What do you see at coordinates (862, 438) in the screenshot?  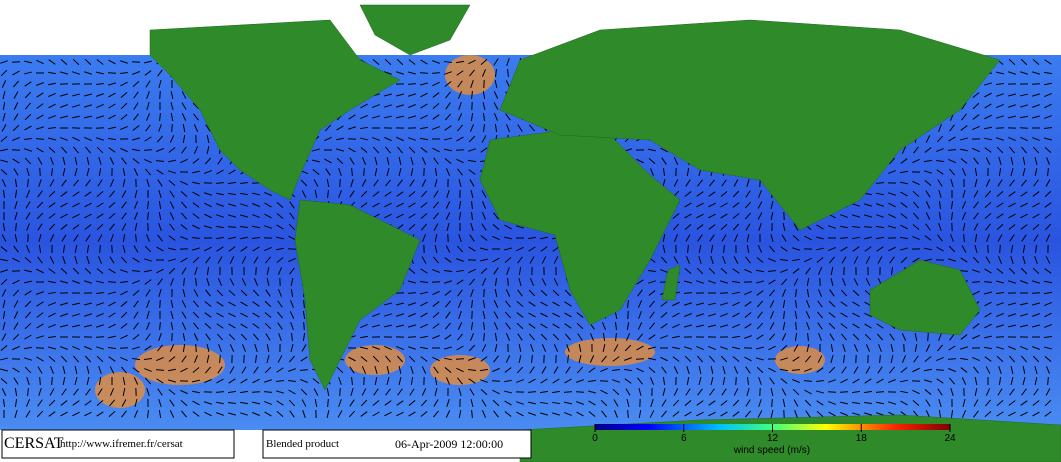 I see `colorbar-tick-label: 18` at bounding box center [862, 438].